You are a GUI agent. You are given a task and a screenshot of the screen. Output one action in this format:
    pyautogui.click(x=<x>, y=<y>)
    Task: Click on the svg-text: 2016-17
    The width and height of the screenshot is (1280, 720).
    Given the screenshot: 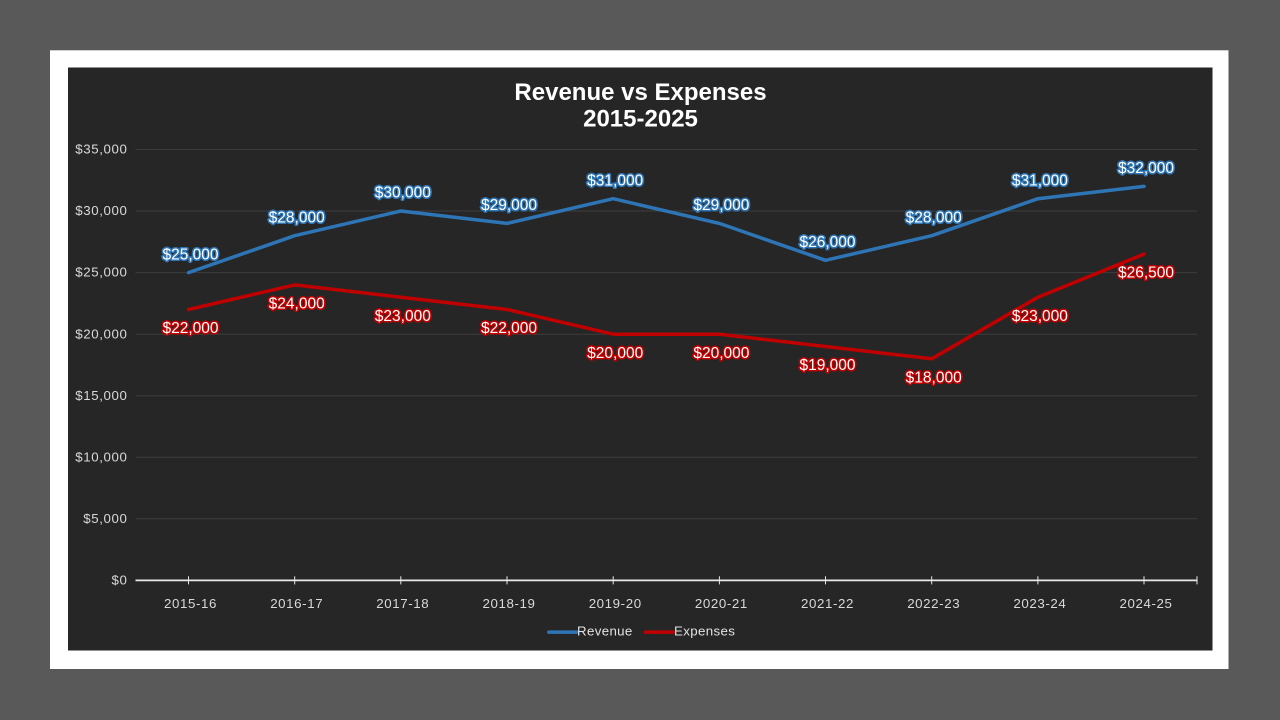 What is the action you would take?
    pyautogui.click(x=296, y=603)
    